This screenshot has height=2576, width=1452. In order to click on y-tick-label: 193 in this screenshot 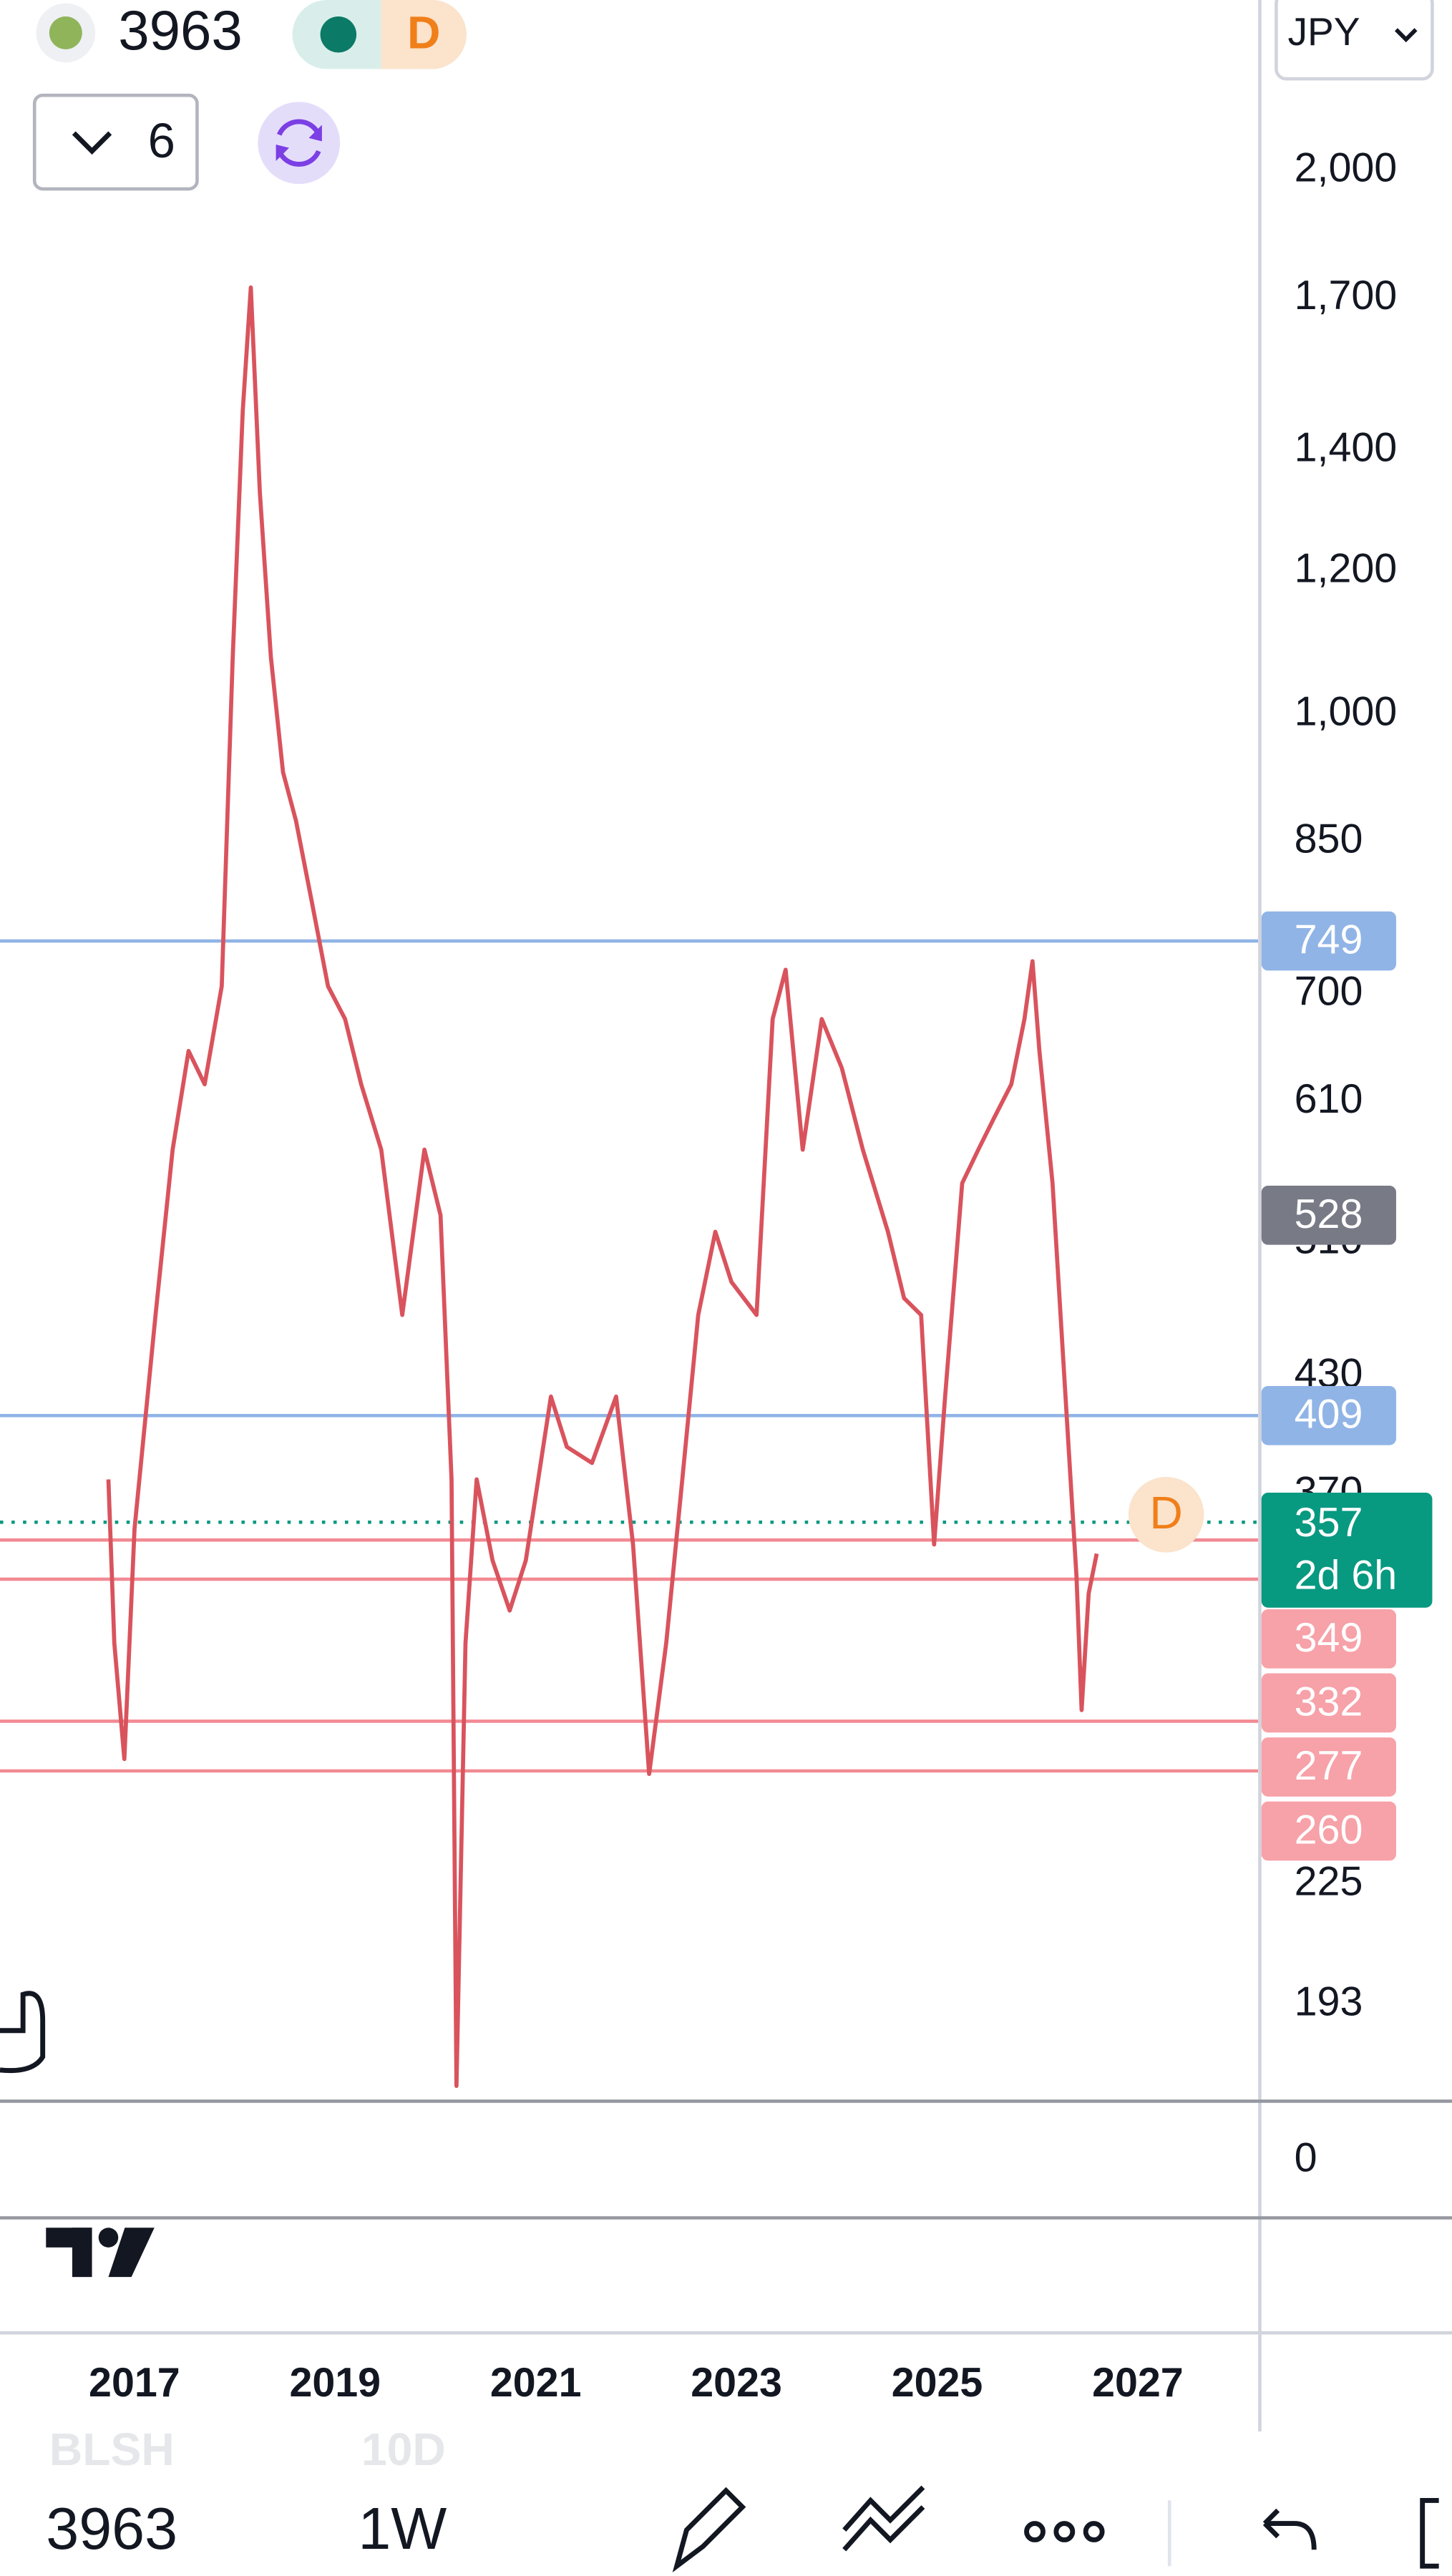, I will do `click(1329, 2002)`.